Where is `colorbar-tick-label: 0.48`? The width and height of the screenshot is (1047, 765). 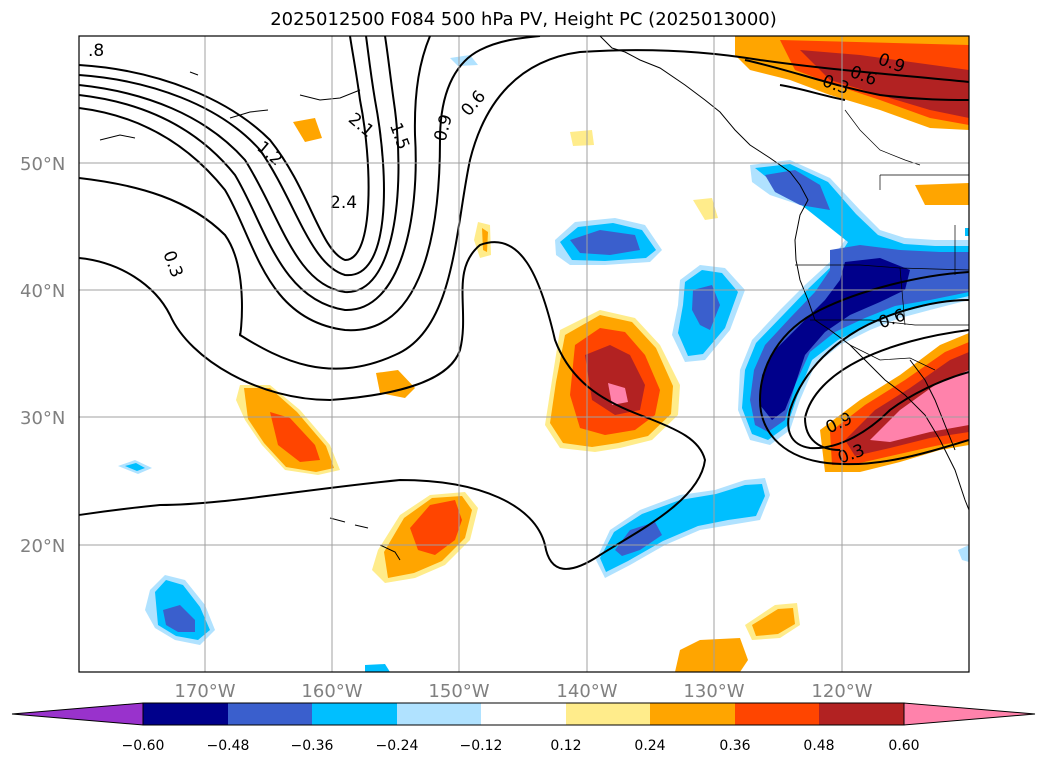 colorbar-tick-label: 0.48 is located at coordinates (818, 746).